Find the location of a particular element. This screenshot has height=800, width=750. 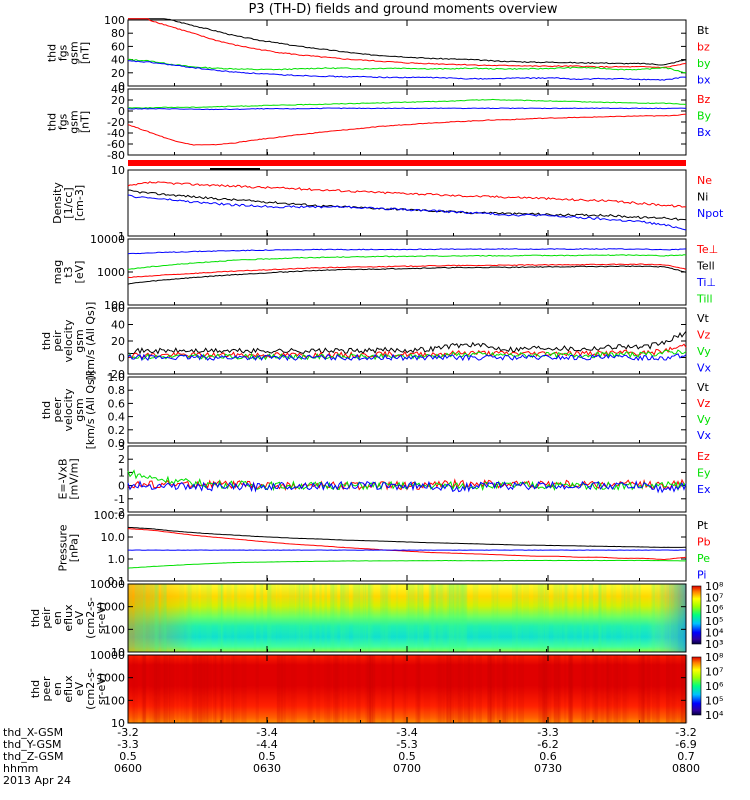

flag-marker is located at coordinates (235, 169).